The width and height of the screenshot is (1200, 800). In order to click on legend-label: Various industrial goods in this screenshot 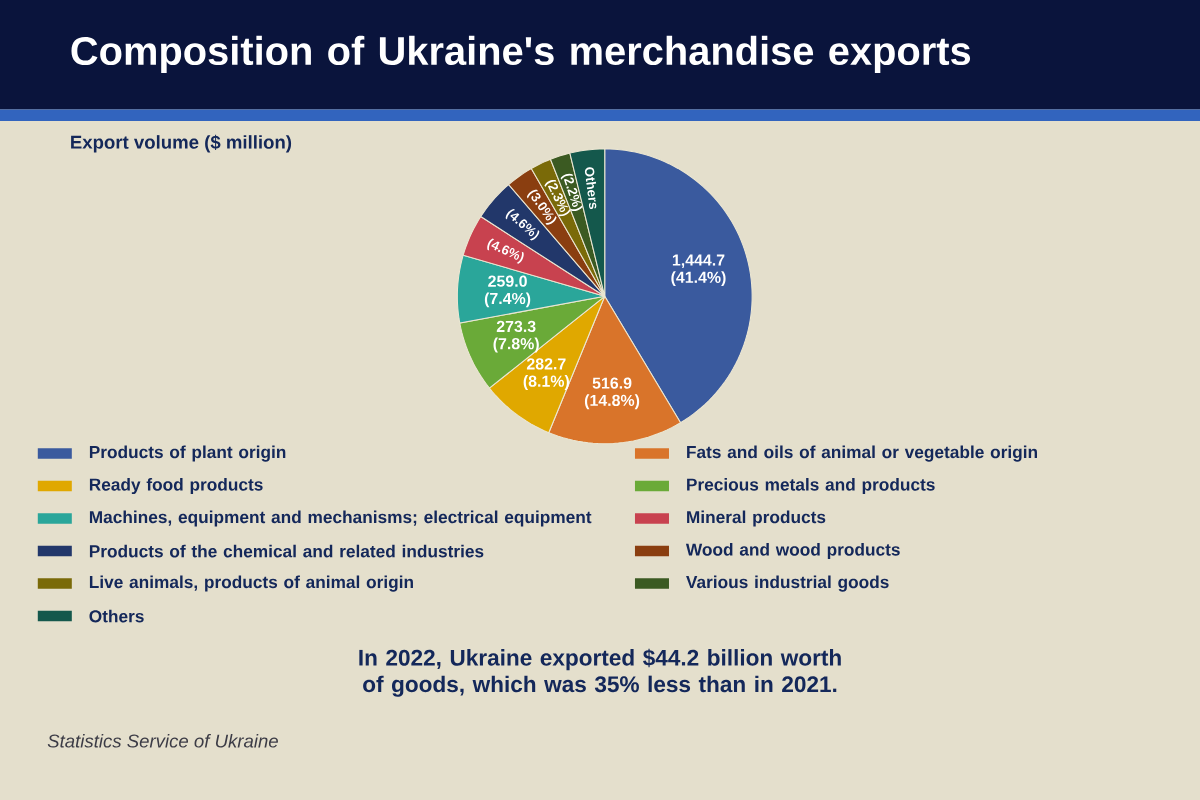, I will do `click(787, 583)`.